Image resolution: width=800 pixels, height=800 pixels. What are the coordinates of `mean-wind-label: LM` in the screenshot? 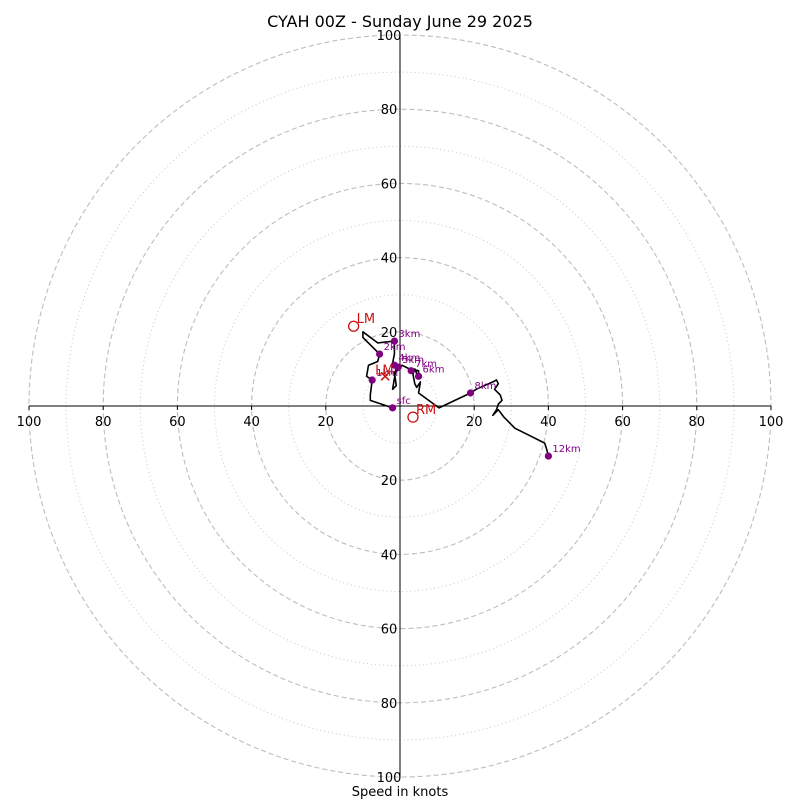 It's located at (384, 370).